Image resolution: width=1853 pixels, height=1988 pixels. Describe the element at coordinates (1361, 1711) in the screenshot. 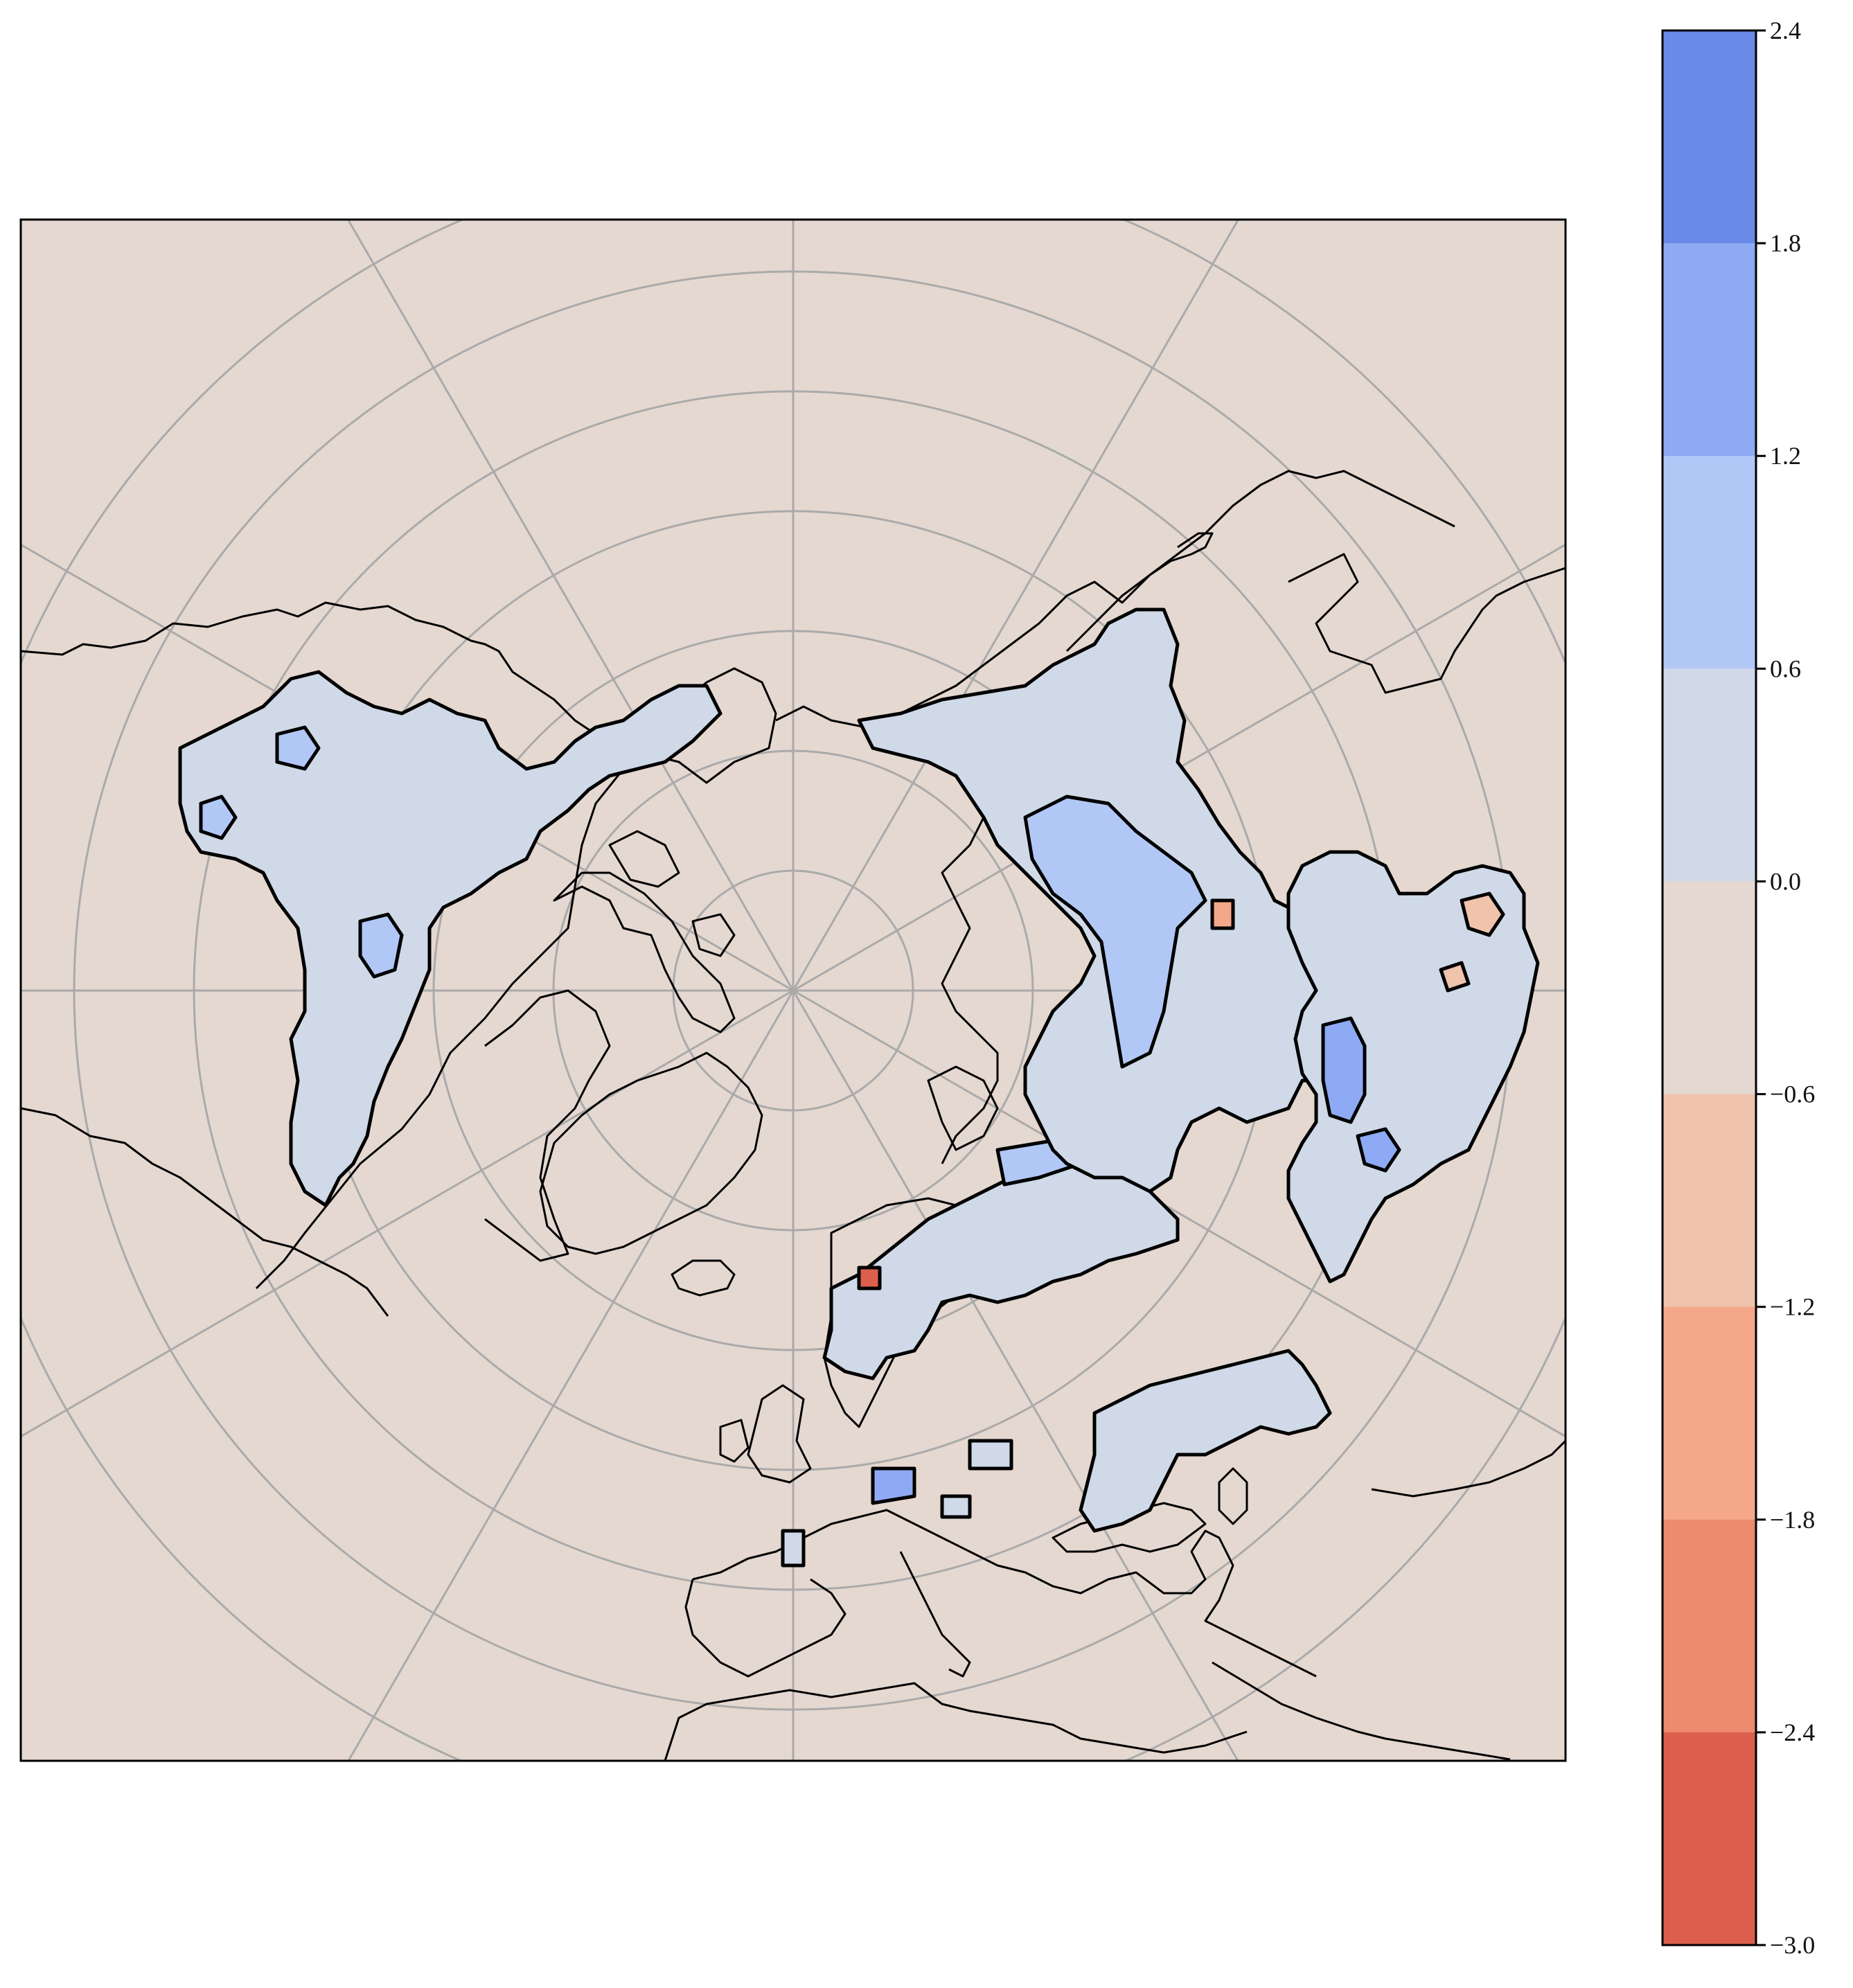

I see `coastline-middle-east` at that location.